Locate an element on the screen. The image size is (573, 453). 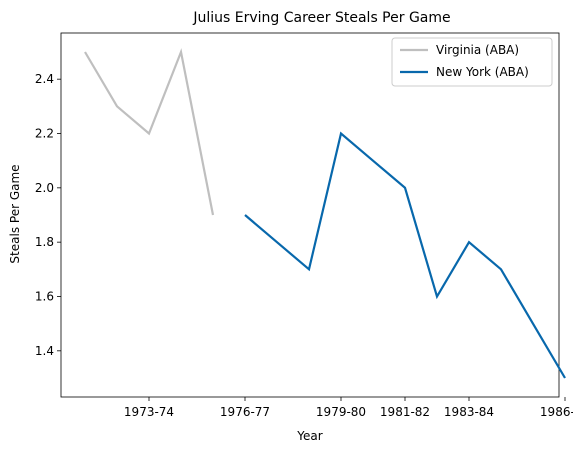
x-tick-label: 1983-84 is located at coordinates (469, 412).